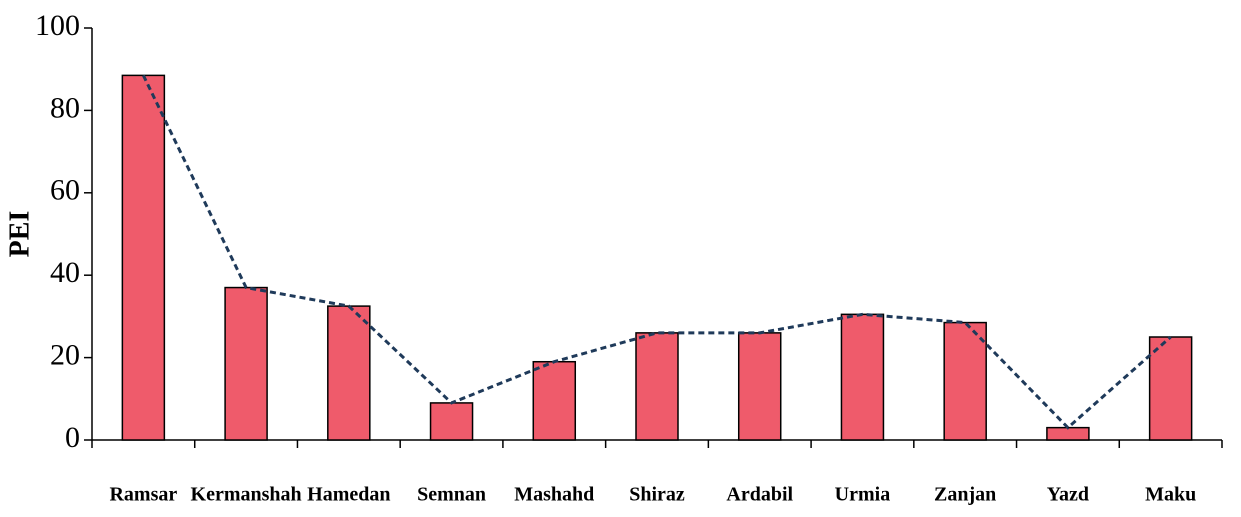 Image resolution: width=1241 pixels, height=517 pixels. What do you see at coordinates (65, 190) in the screenshot?
I see `y-tick-label: 60` at bounding box center [65, 190].